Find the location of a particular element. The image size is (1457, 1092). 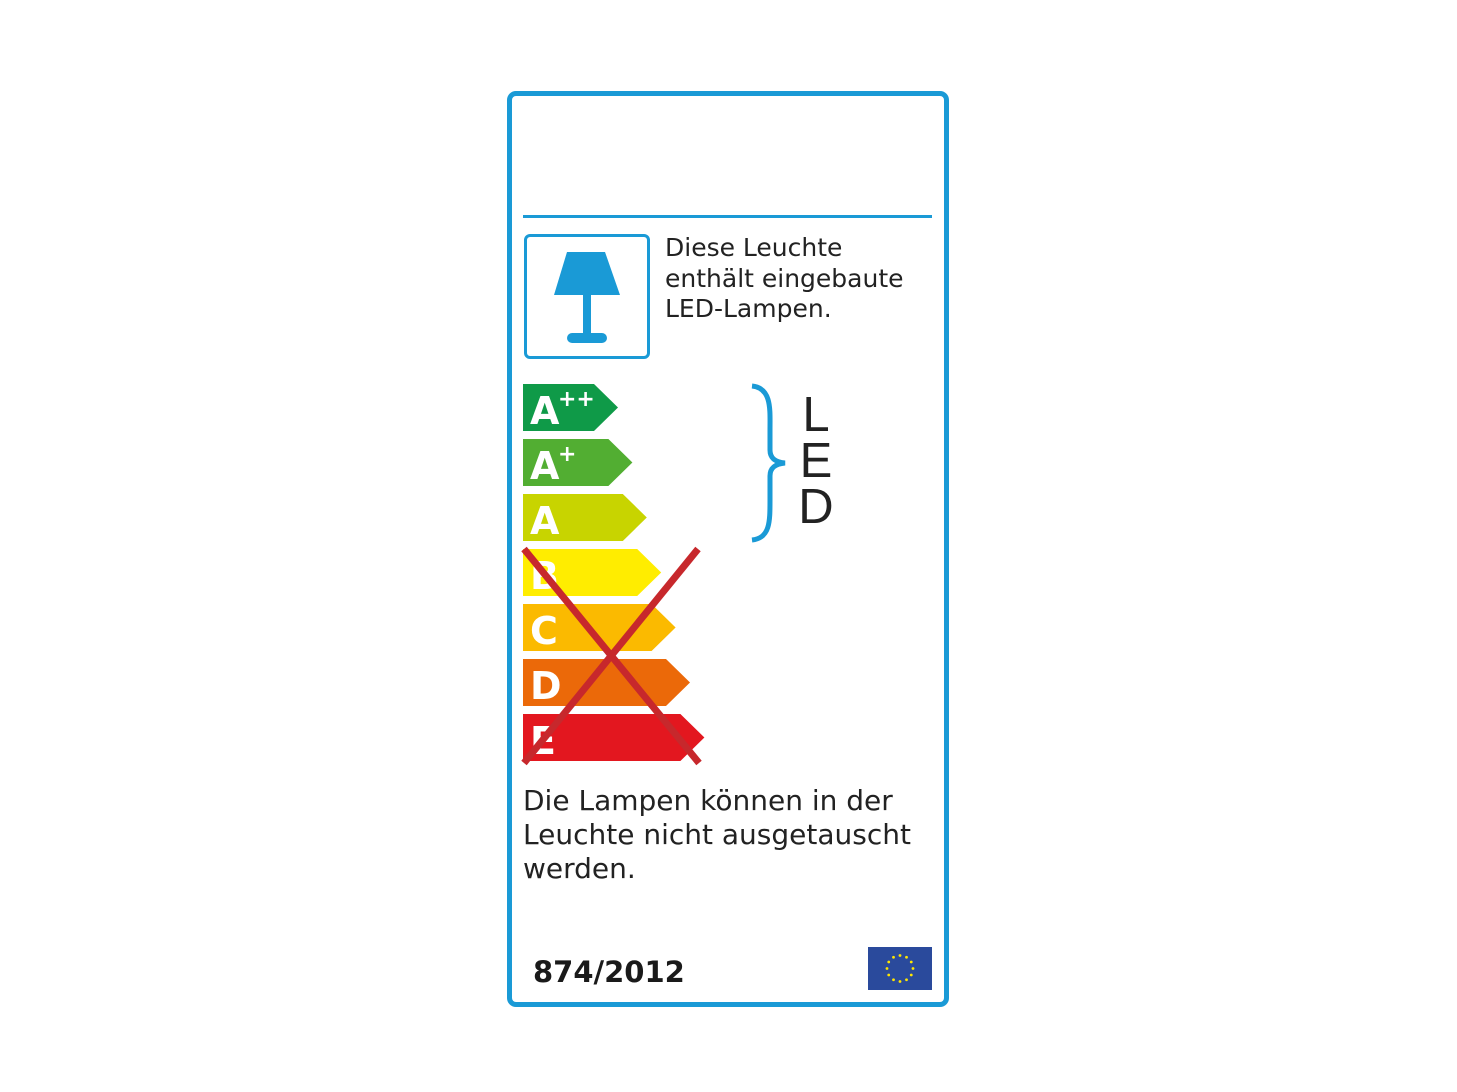

led-letter: E is located at coordinates (816, 461).